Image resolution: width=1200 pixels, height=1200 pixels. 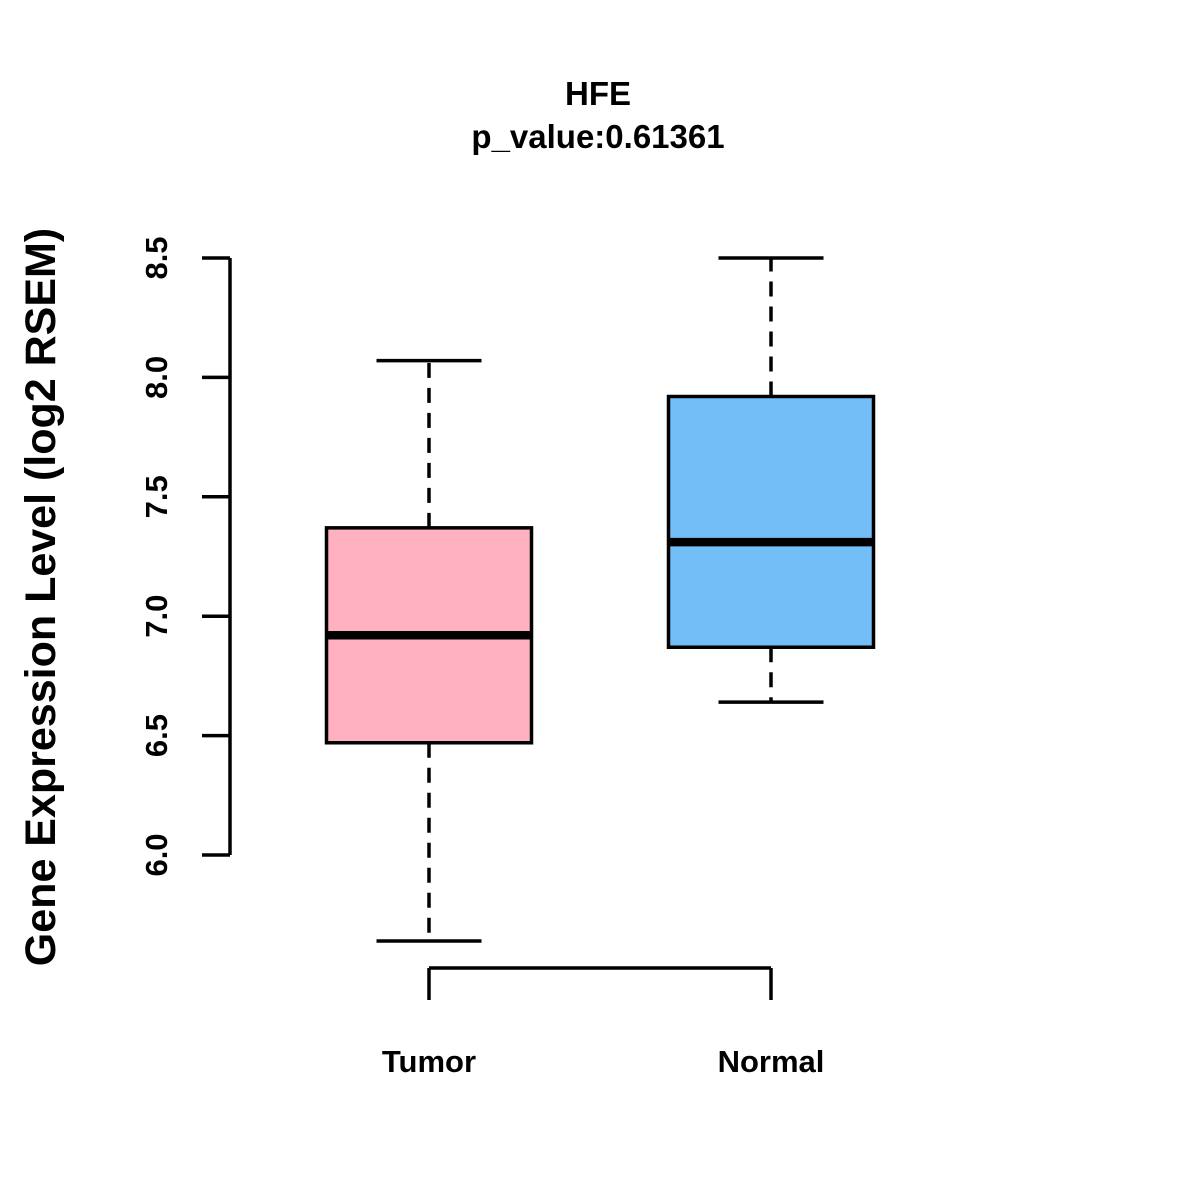 What do you see at coordinates (156, 257) in the screenshot?
I see `y-tick-label: 8.5` at bounding box center [156, 257].